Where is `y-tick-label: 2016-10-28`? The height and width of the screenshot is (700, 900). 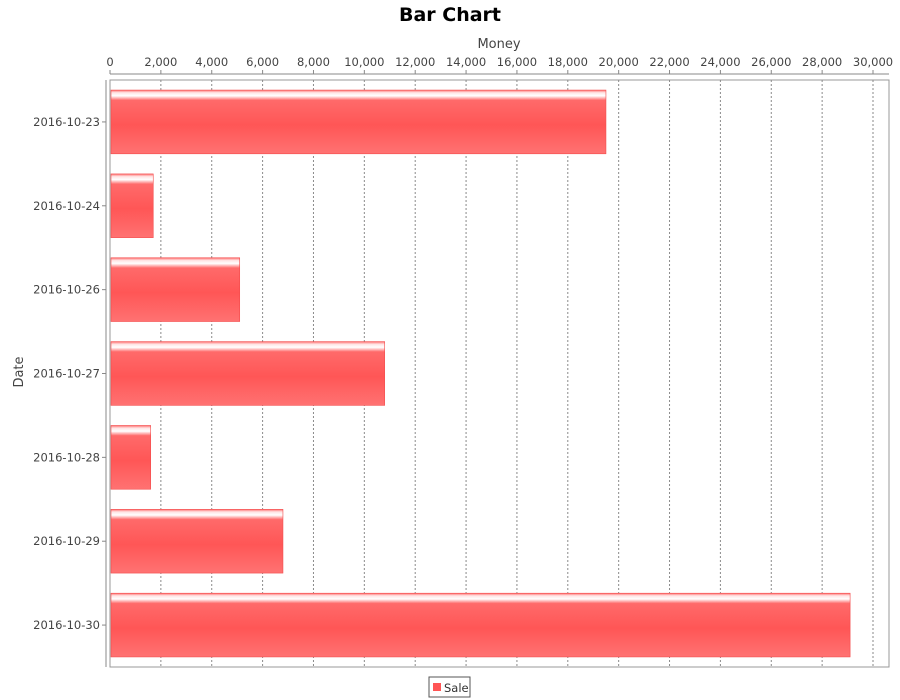 y-tick-label: 2016-10-28 is located at coordinates (66, 457).